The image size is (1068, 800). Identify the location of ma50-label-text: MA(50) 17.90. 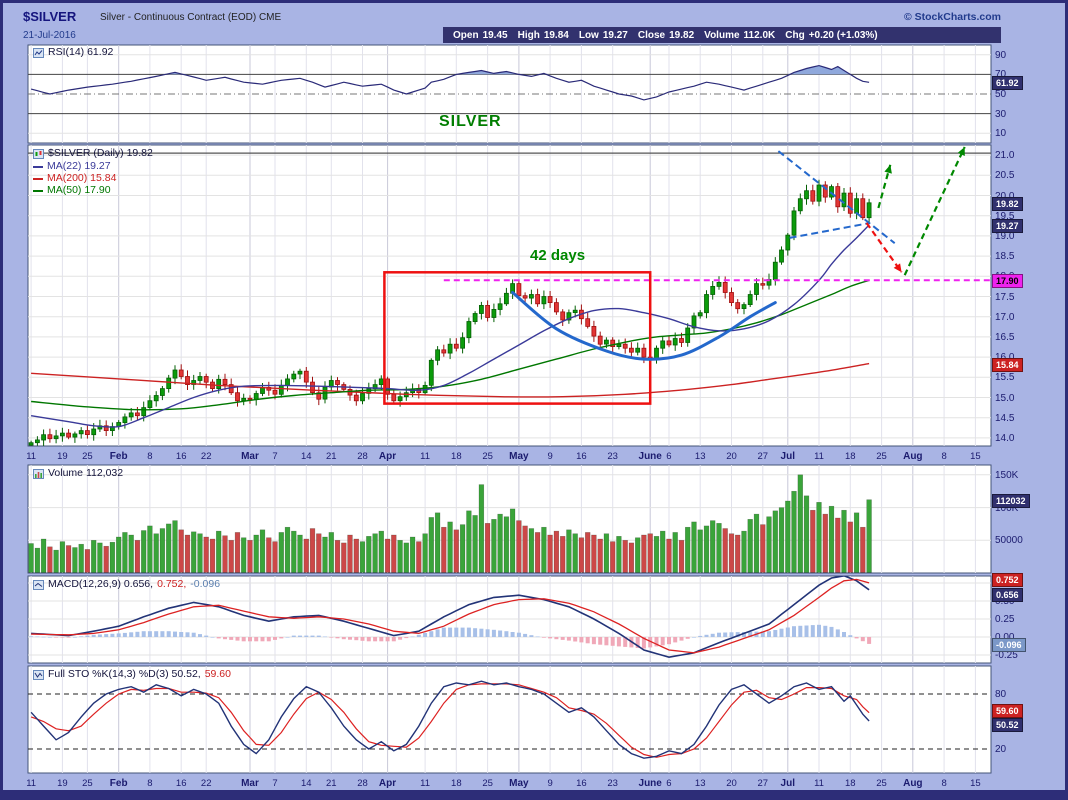
(79, 190).